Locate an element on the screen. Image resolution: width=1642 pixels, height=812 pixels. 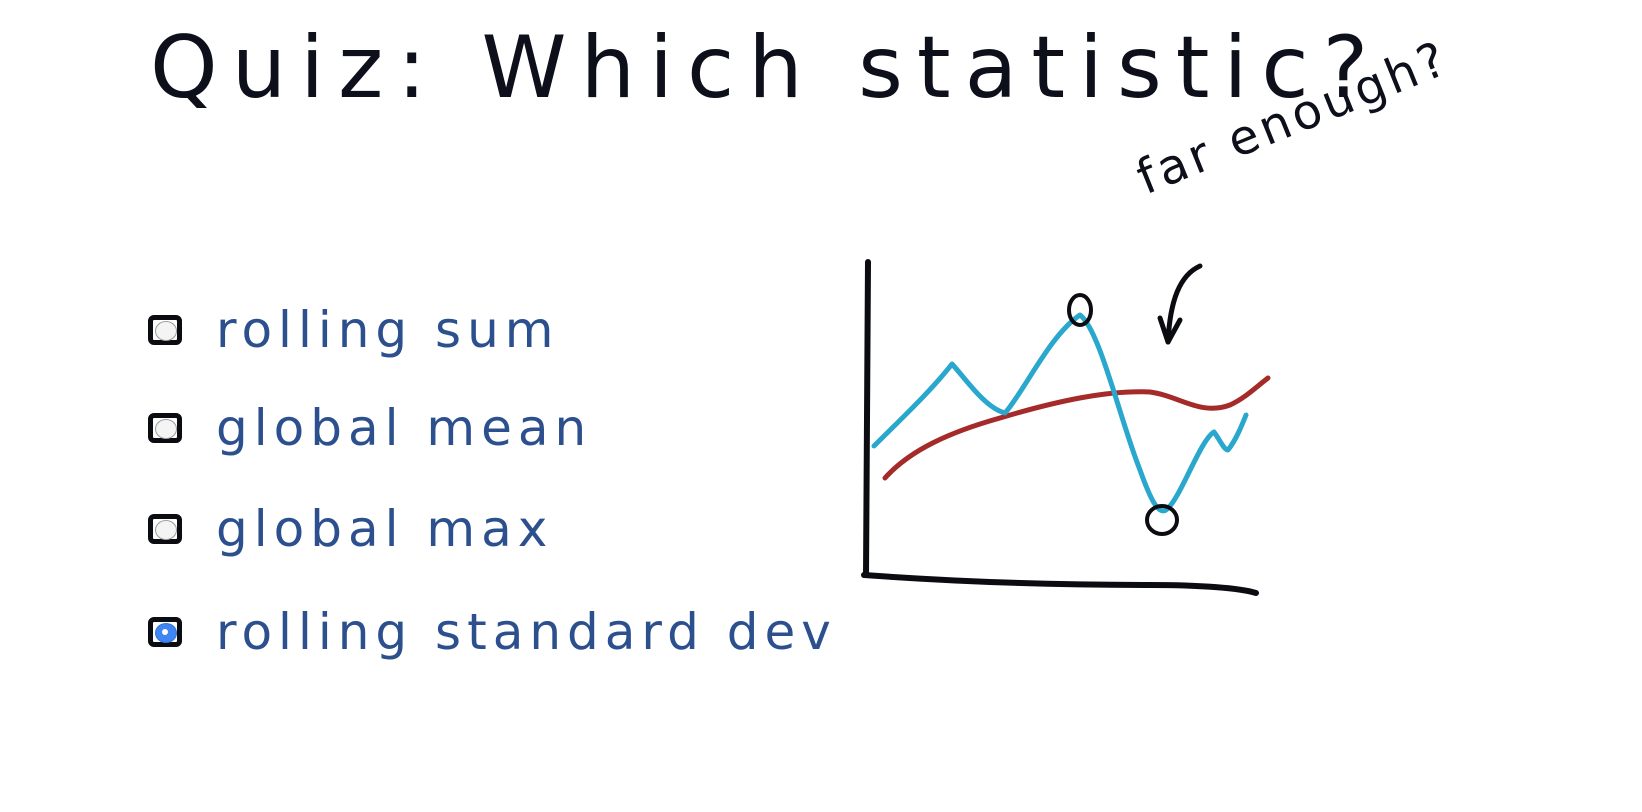
option-label: rolling sum is located at coordinates (388, 330).